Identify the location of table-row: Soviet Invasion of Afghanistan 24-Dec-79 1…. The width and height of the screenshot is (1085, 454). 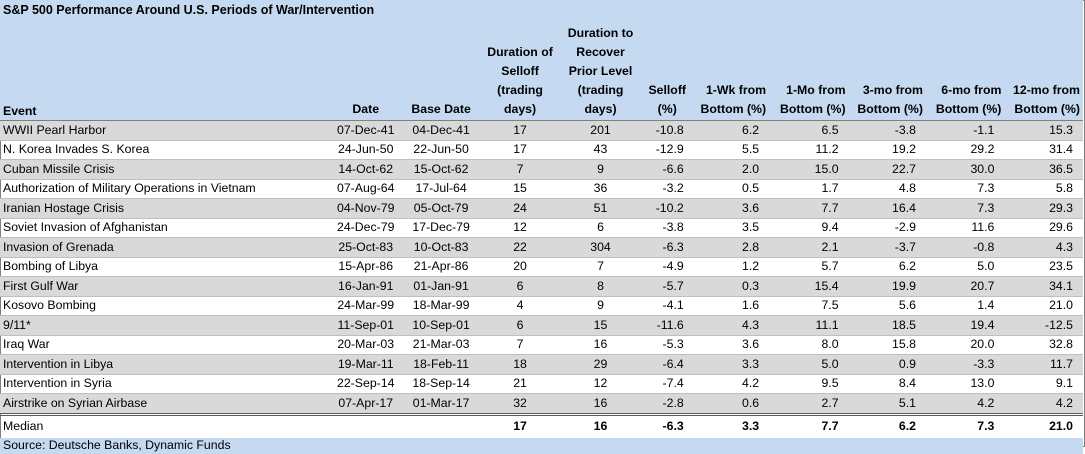
(541, 228).